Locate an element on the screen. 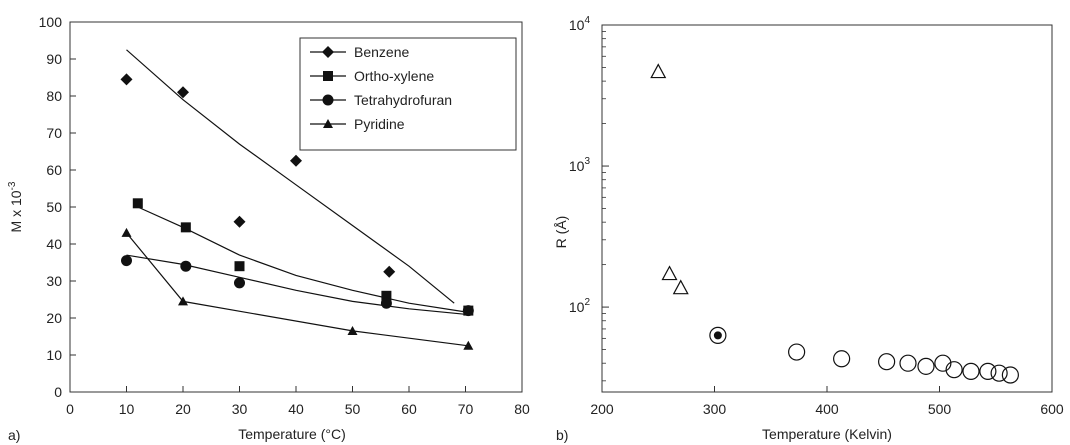  panel-a-y-axis-label: M x 10-3 is located at coordinates (15, 206).